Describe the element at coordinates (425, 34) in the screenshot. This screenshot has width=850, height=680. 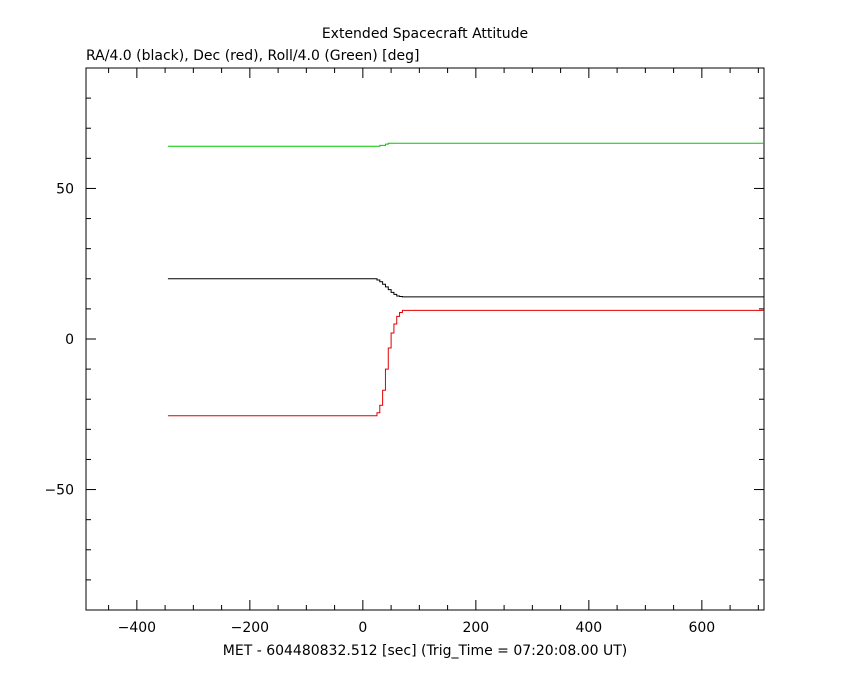
I see `chart-title: Extended Spacecraft Attitude` at that location.